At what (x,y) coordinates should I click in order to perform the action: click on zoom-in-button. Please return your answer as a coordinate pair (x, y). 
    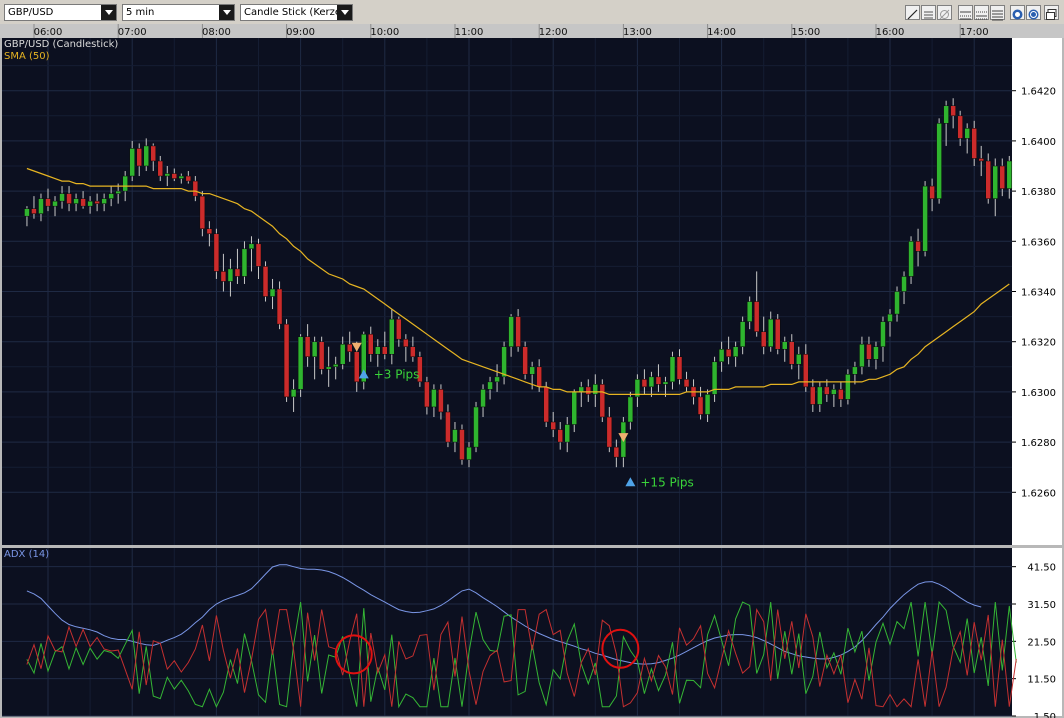
    Looking at the image, I should click on (1017, 12).